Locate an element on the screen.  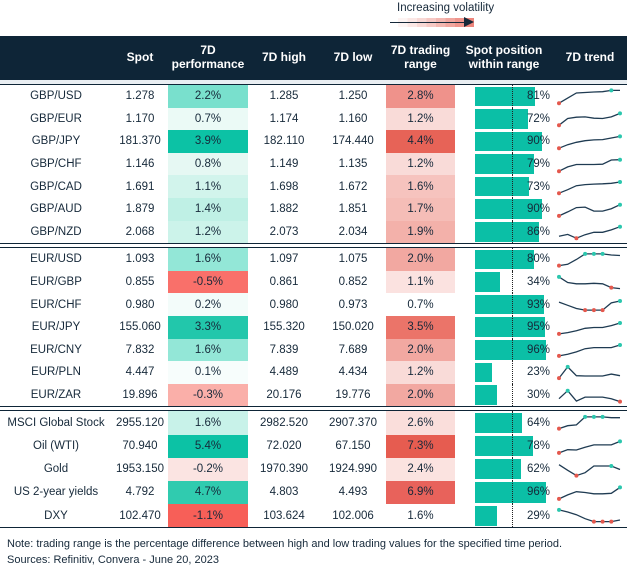
low-value: 4.493 is located at coordinates (353, 492).